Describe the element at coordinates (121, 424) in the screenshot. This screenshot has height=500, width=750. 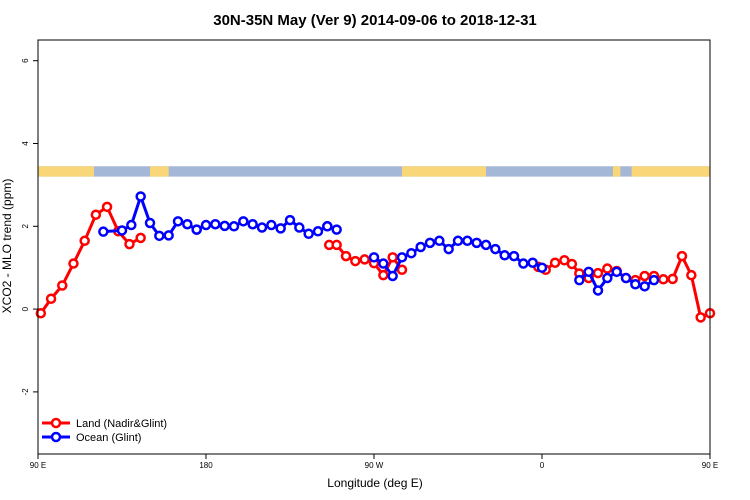
I see `legend-land-label: Land (Nadir&Glint)` at that location.